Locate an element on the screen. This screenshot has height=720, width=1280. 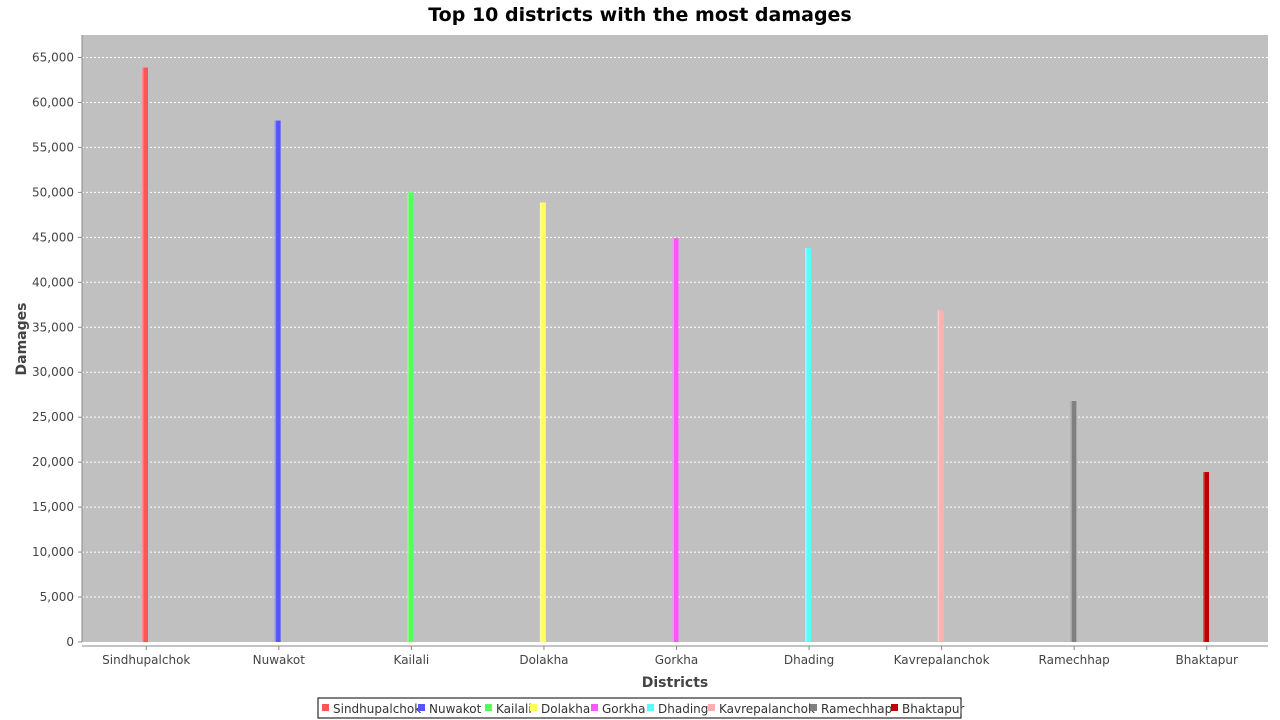
bar-gorkha is located at coordinates (675, 440).